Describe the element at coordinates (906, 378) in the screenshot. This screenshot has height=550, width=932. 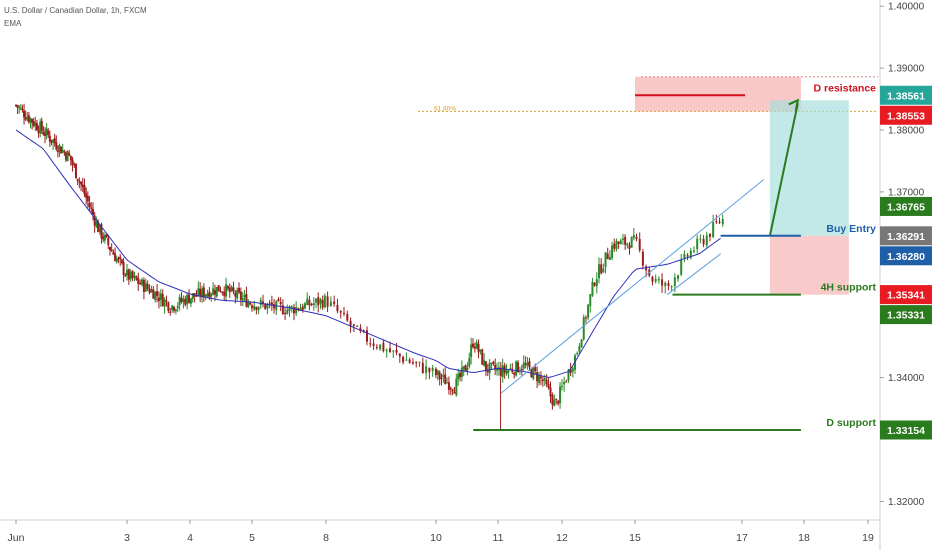
I see `y-tick-label: 1.34000` at that location.